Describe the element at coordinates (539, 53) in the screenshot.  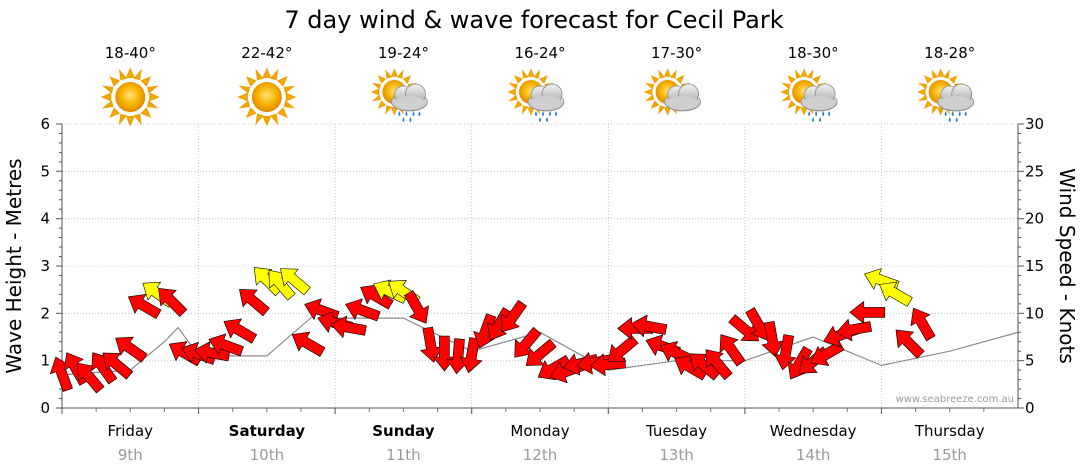
I see `day-temperature: 16-24°` at that location.